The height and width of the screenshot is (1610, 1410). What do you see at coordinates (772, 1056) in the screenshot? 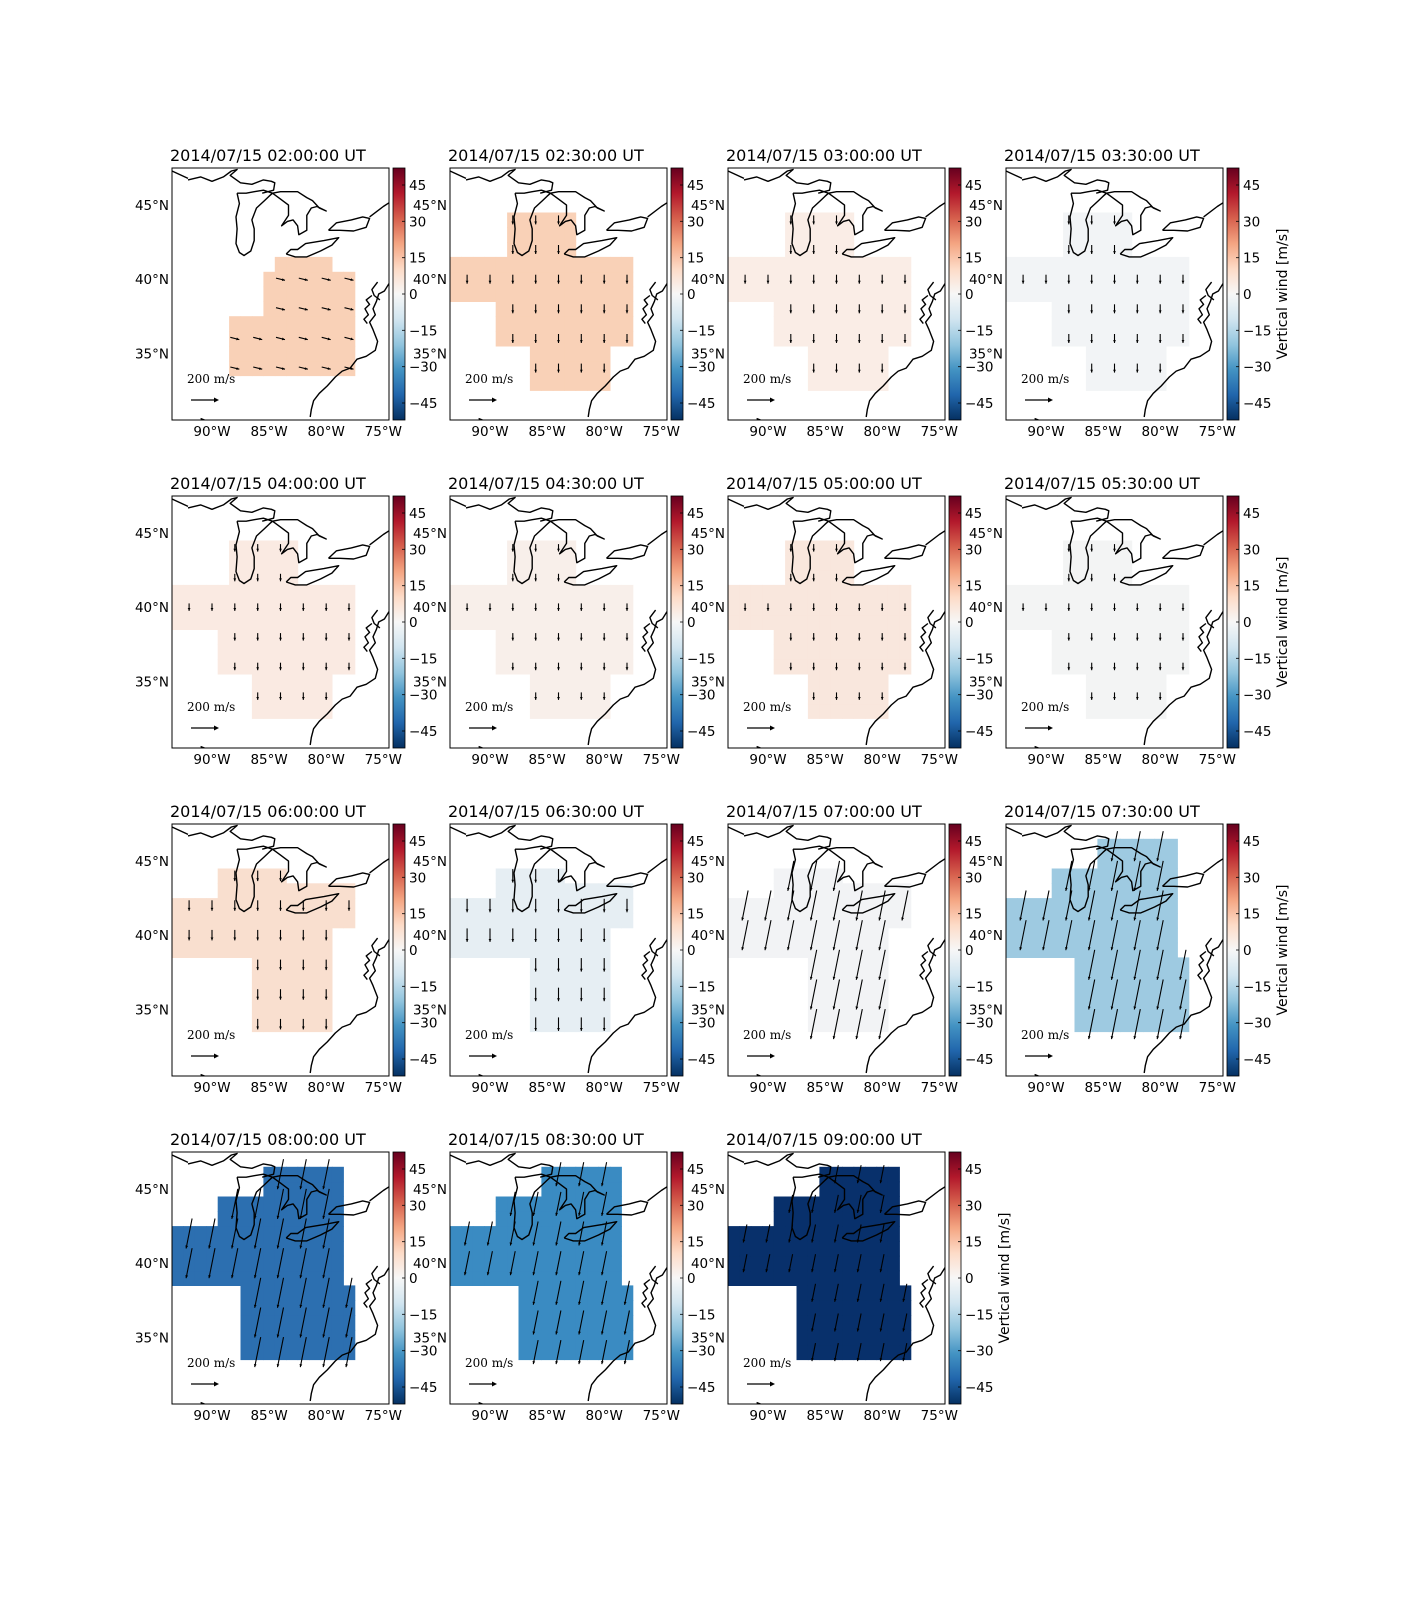
I see `reference-arrow-head` at bounding box center [772, 1056].